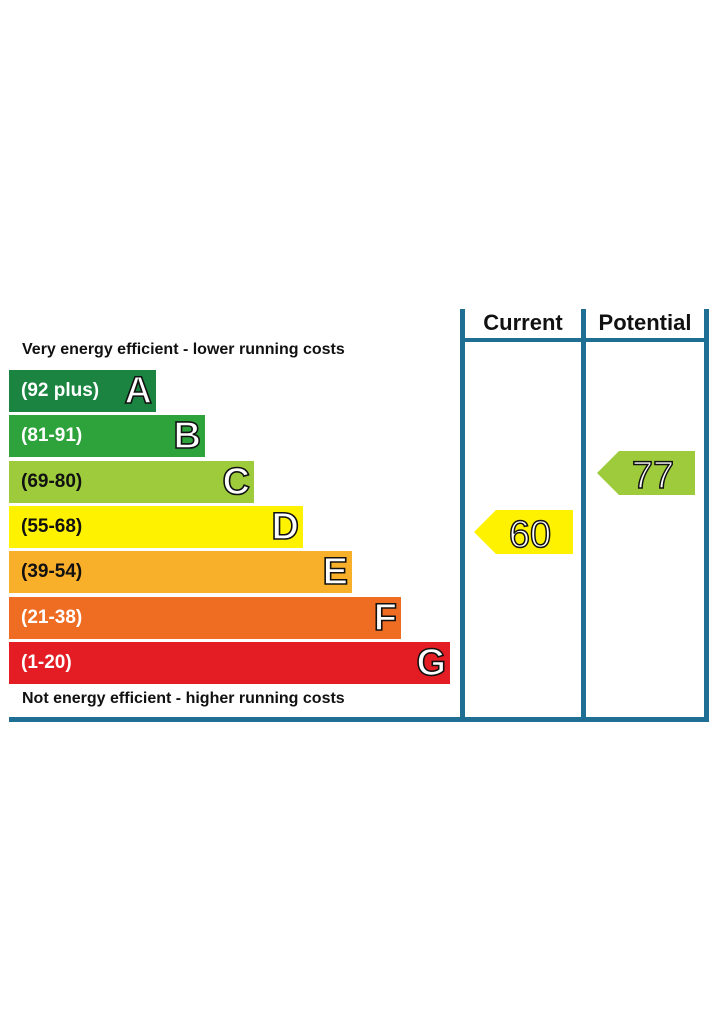 The width and height of the screenshot is (715, 1033). I want to click on band-d-range: (55-68), so click(52, 526).